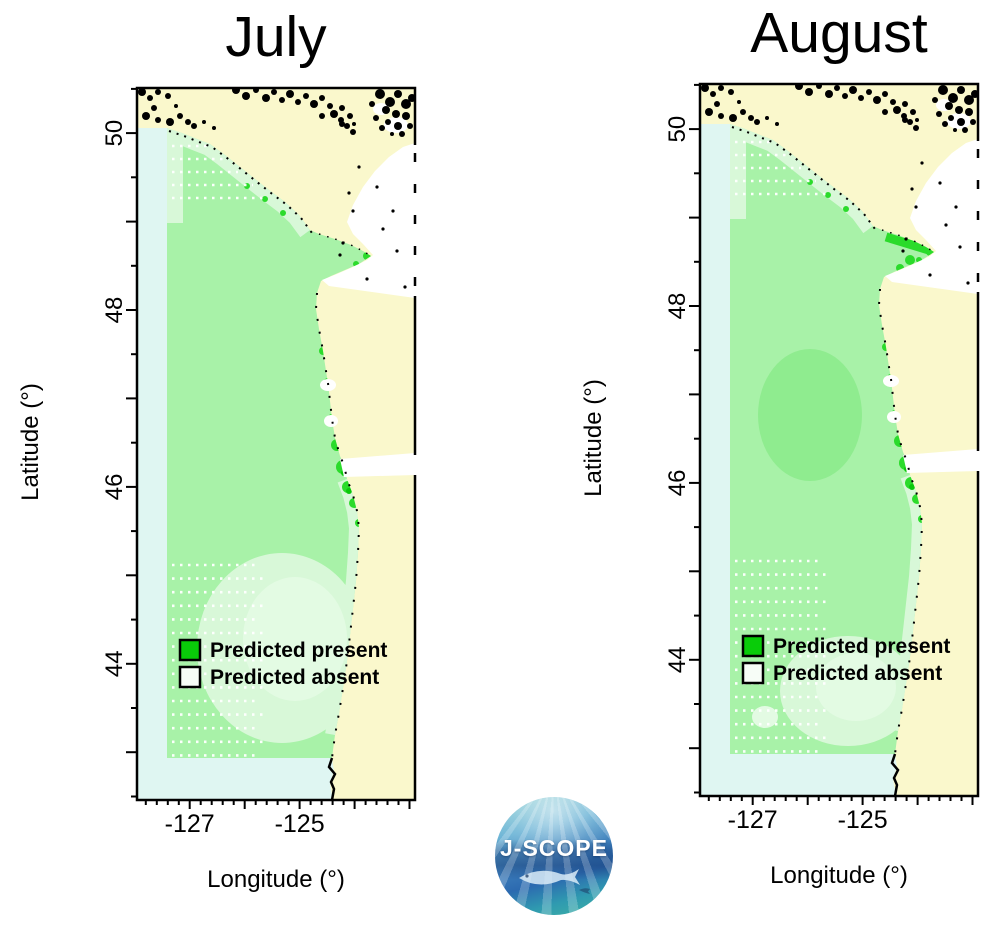 This screenshot has height=931, width=1000. Describe the element at coordinates (839, 875) in the screenshot. I see `x-axis-title-august: Longitude (°)` at that location.